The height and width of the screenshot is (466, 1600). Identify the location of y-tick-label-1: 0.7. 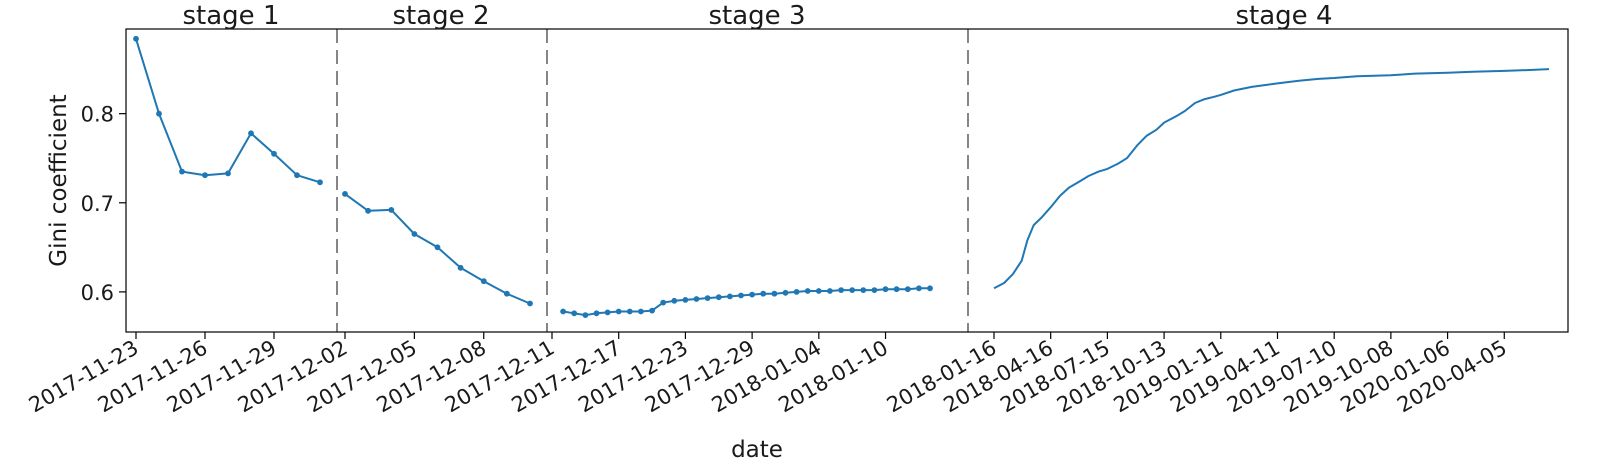
(97, 204).